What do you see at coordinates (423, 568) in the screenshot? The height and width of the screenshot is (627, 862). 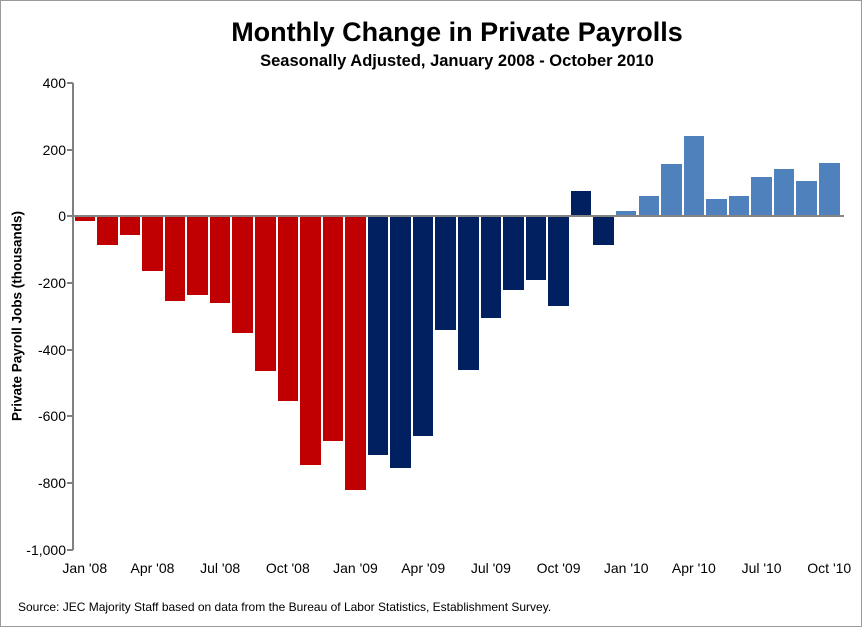 I see `x-tick-label: Apr '09` at bounding box center [423, 568].